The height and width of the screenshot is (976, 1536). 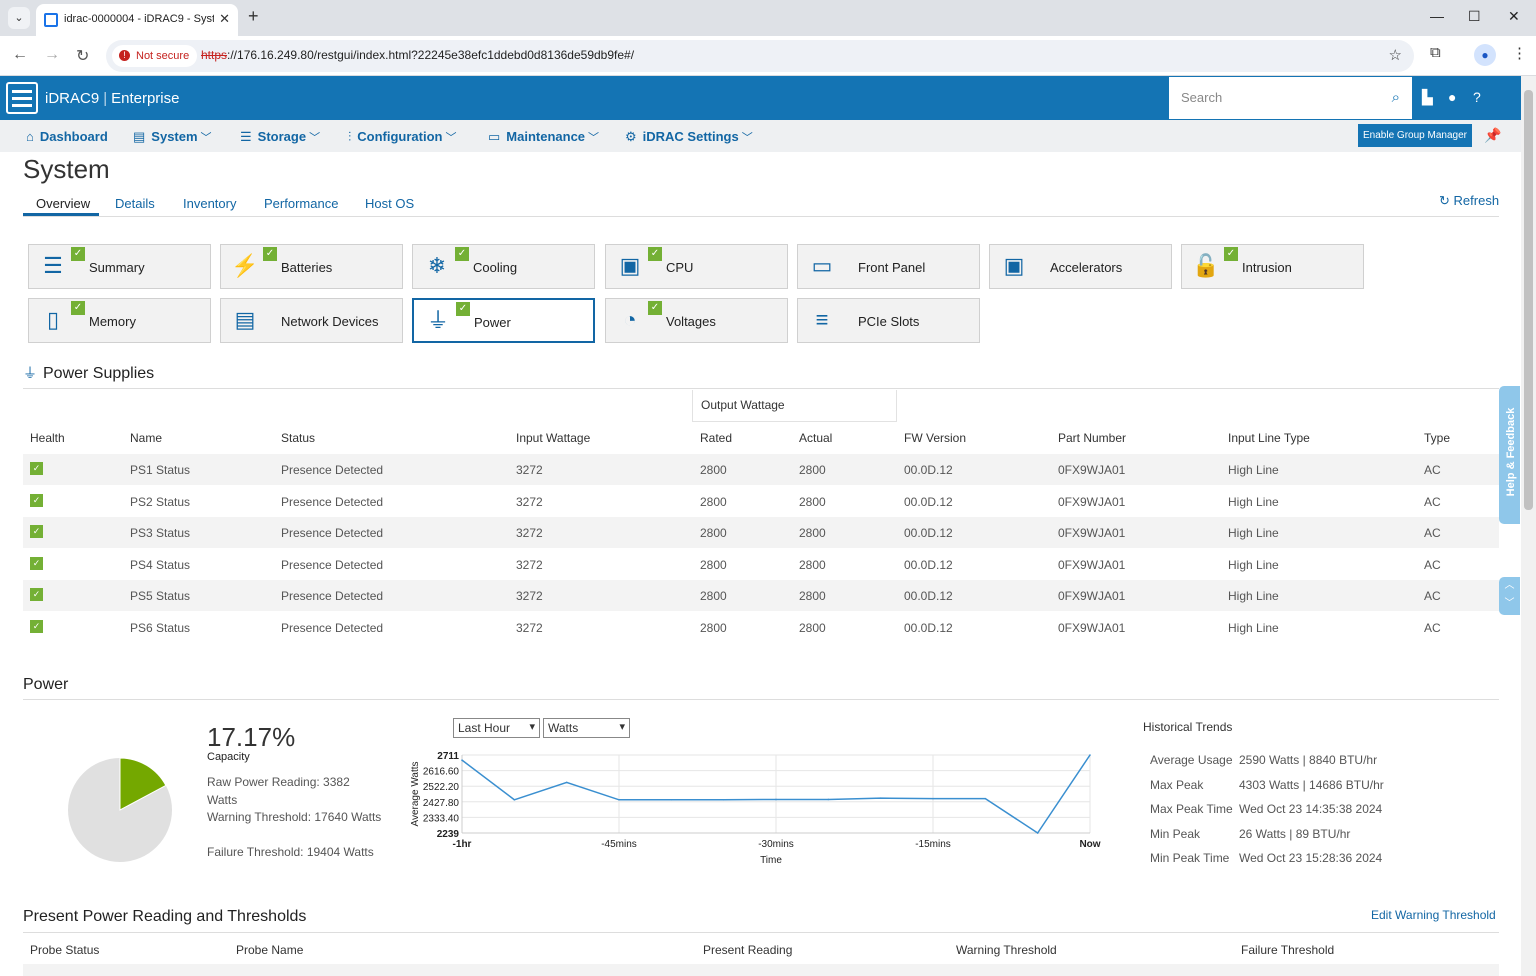 I want to click on search-icon: ⌕, so click(x=1395, y=97).